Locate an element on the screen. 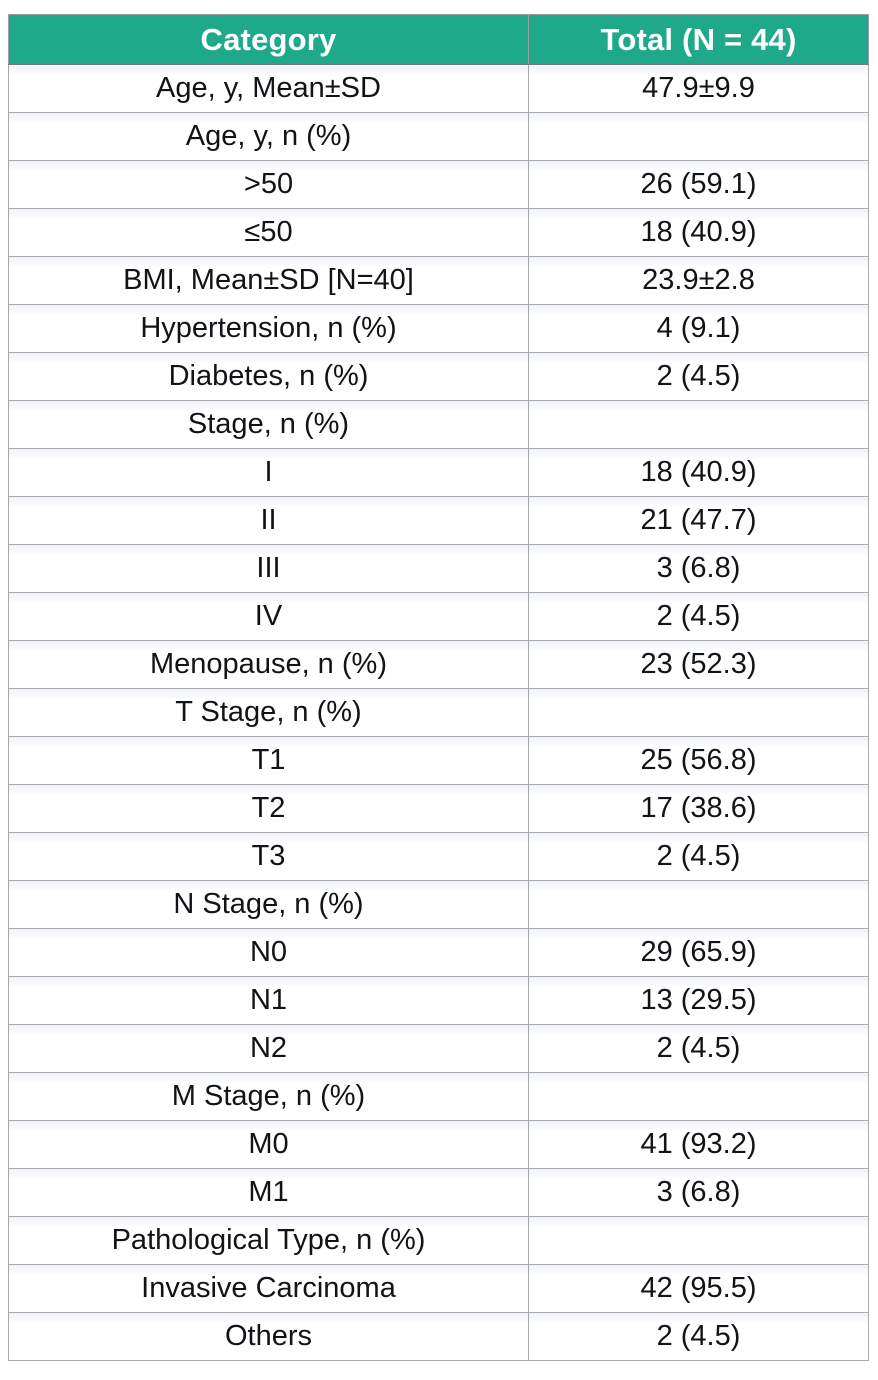 The height and width of the screenshot is (1380, 878). table-row: III 3 (6.8) is located at coordinates (438, 568).